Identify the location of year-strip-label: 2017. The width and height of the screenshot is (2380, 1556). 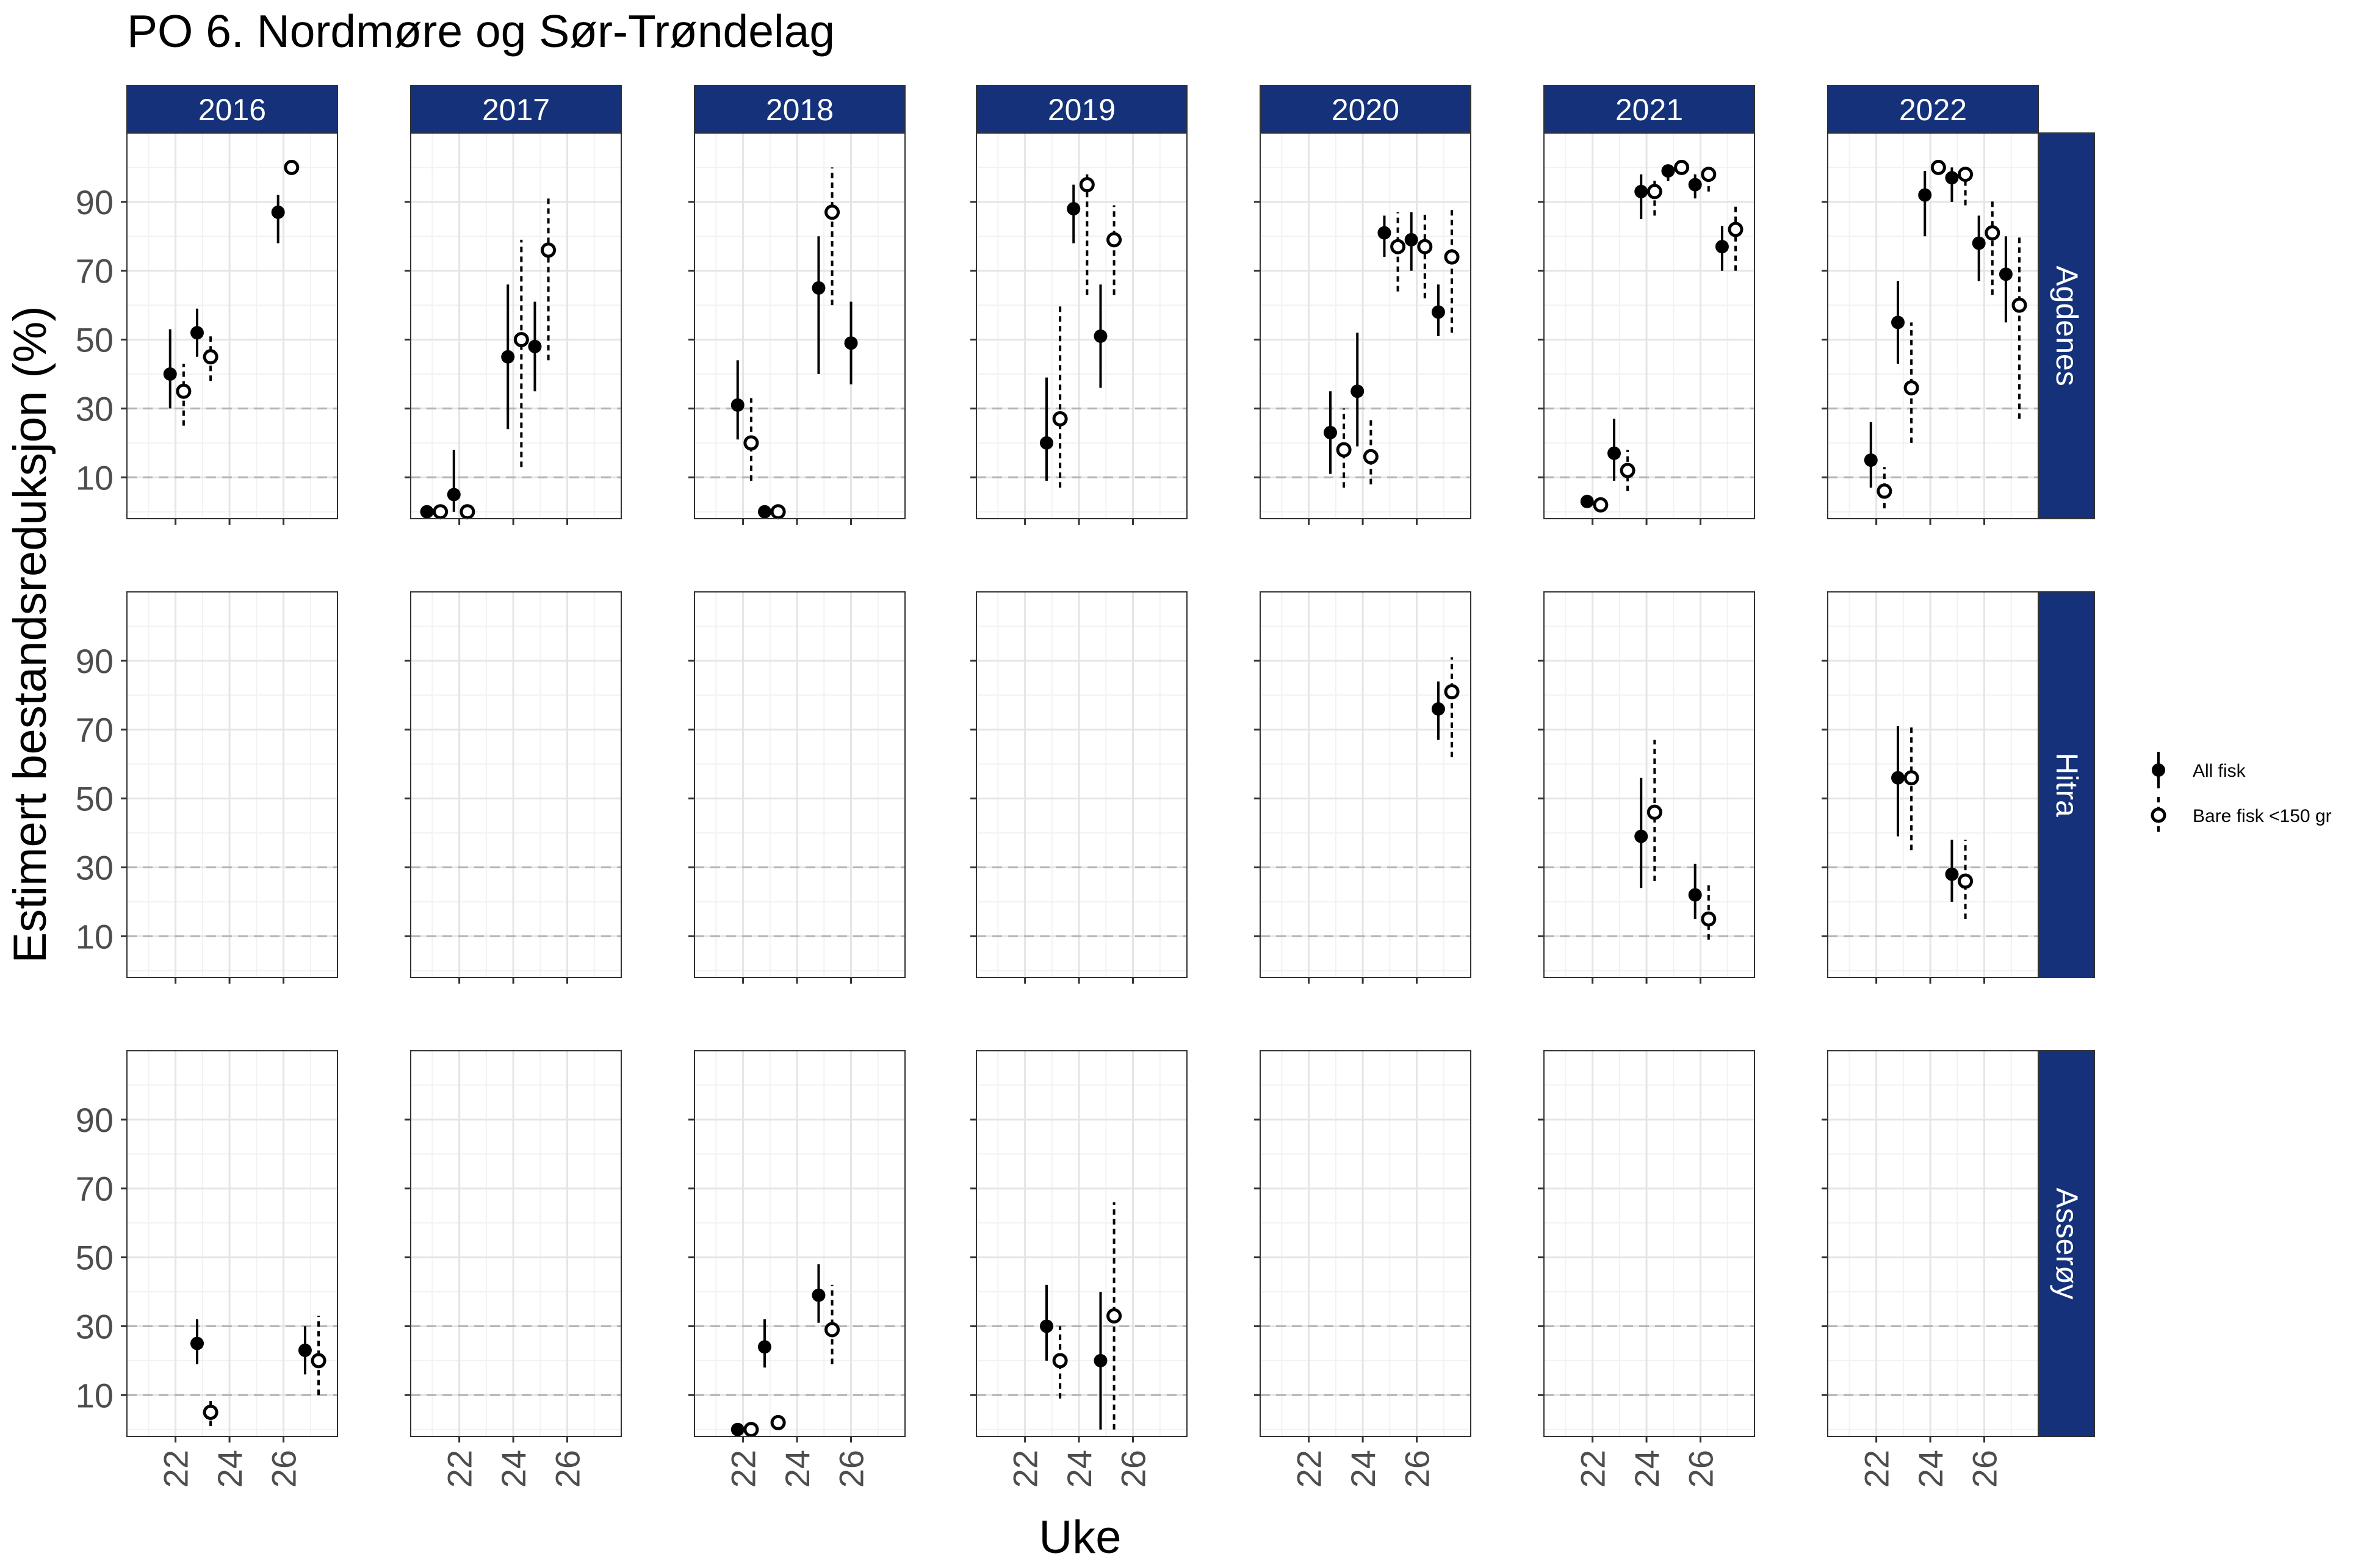
(516, 110).